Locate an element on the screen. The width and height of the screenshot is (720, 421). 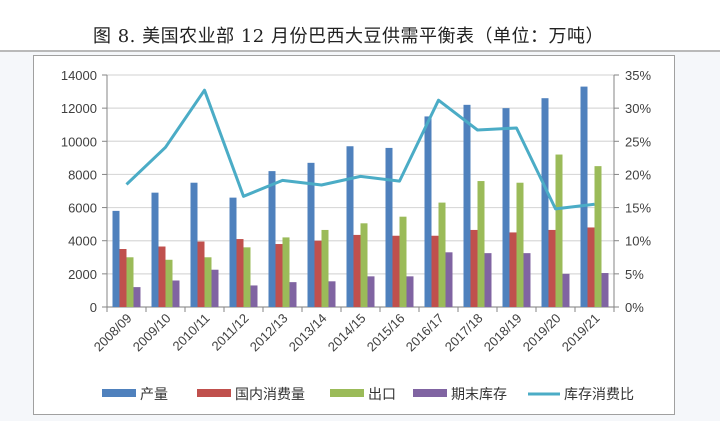
left-axis-label: 8000 is located at coordinates (82, 174).